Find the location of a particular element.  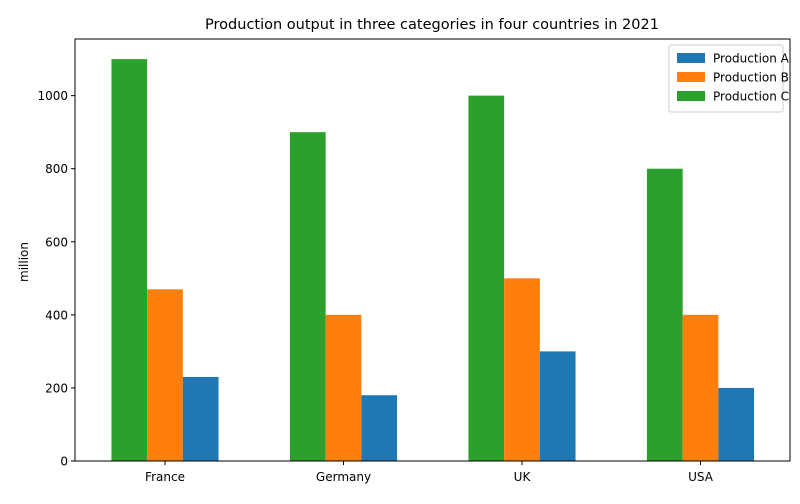

bar-production-c-uk is located at coordinates (486, 278).